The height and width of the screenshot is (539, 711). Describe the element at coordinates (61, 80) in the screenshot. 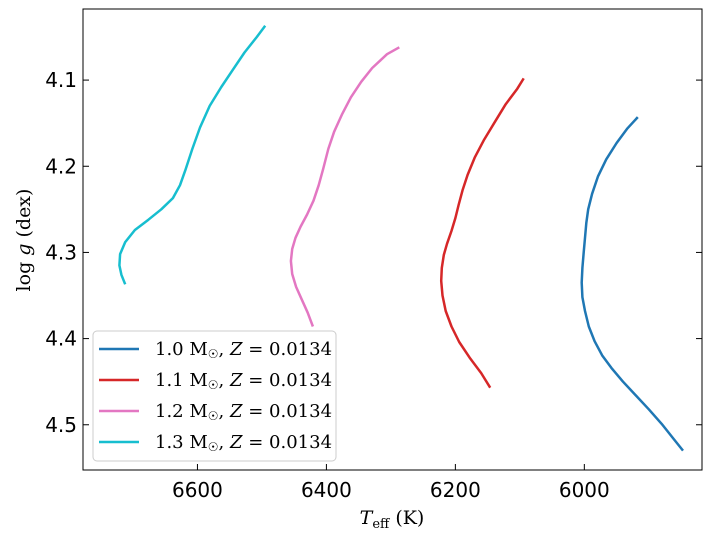

I see `y-tick-label: 4.1` at that location.